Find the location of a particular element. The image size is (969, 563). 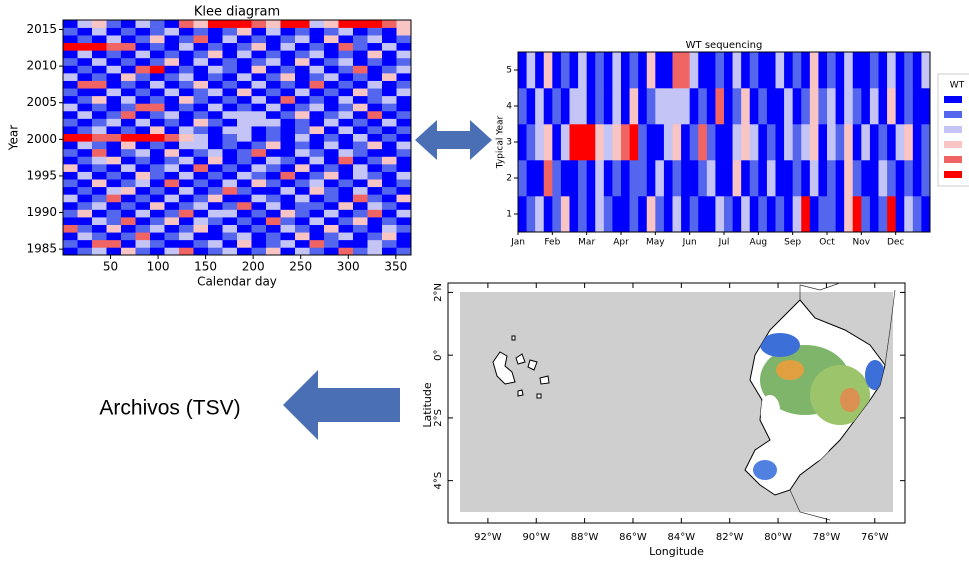

y-tick-label: 2010 is located at coordinates (41, 66).